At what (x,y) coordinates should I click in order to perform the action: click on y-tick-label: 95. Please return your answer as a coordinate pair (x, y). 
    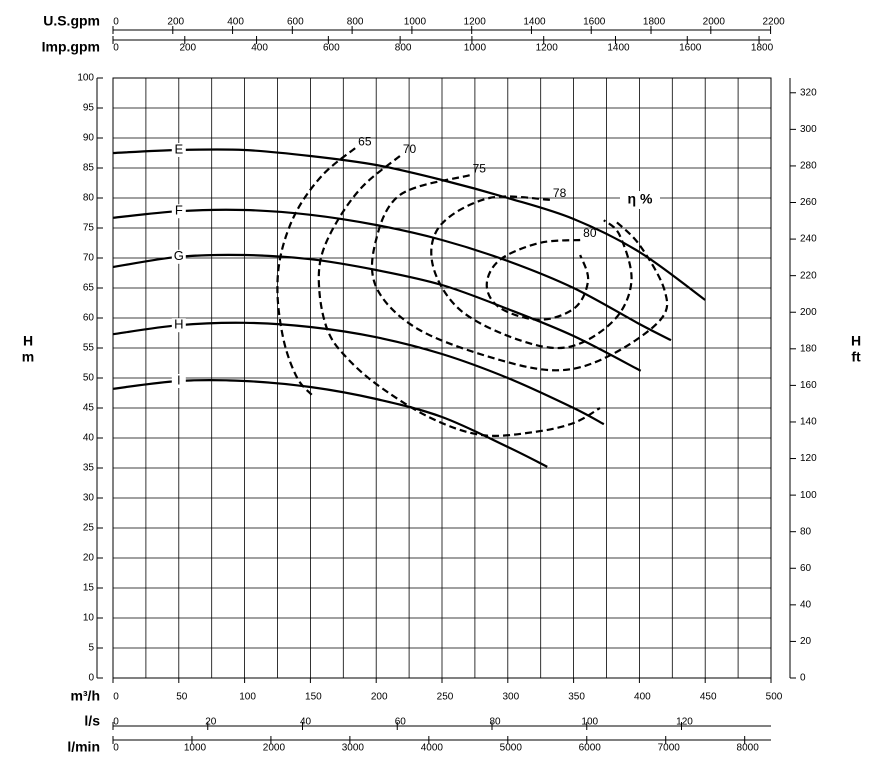
    Looking at the image, I should click on (89, 108).